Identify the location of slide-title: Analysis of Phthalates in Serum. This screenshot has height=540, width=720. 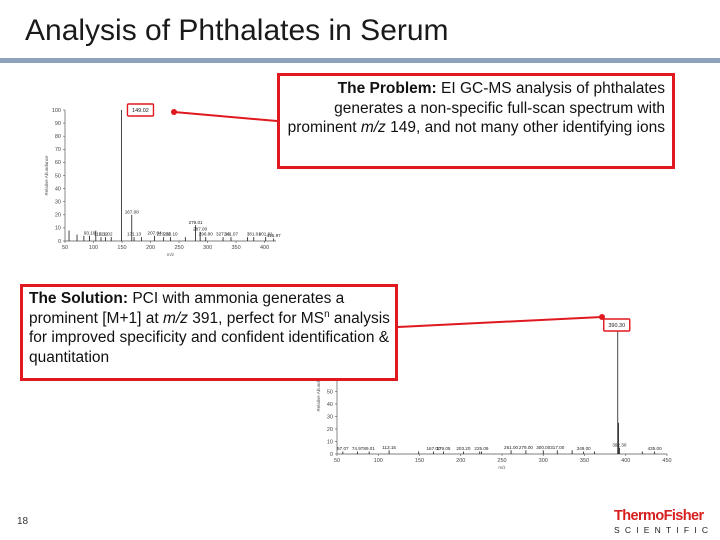
(237, 30).